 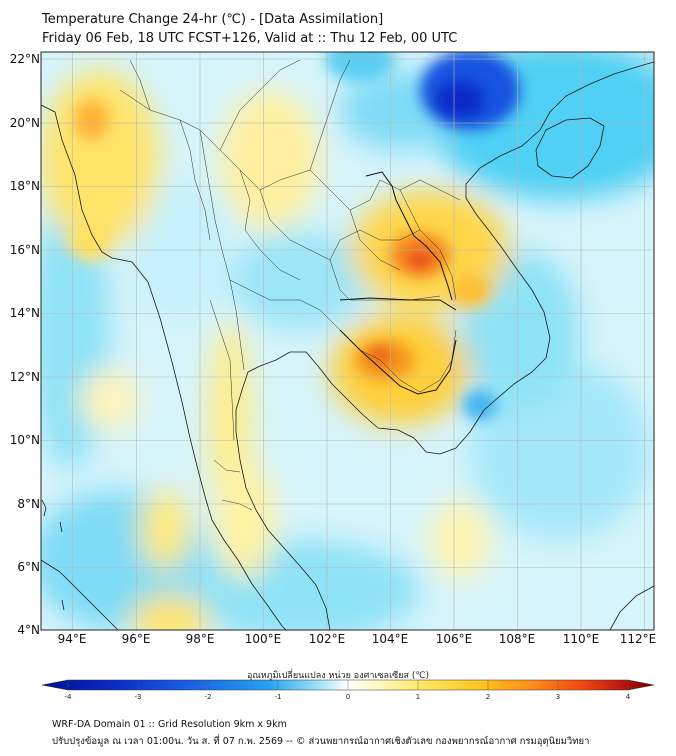 What do you see at coordinates (348, 685) in the screenshot?
I see `colorbar` at bounding box center [348, 685].